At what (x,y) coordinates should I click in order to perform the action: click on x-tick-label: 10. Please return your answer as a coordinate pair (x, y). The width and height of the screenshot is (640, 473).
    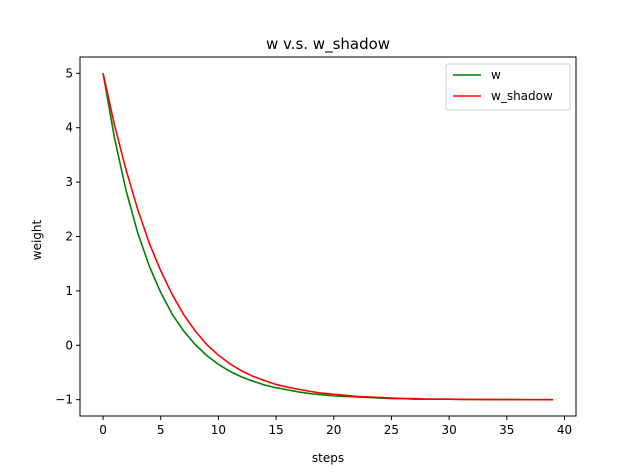
    Looking at the image, I should click on (218, 430).